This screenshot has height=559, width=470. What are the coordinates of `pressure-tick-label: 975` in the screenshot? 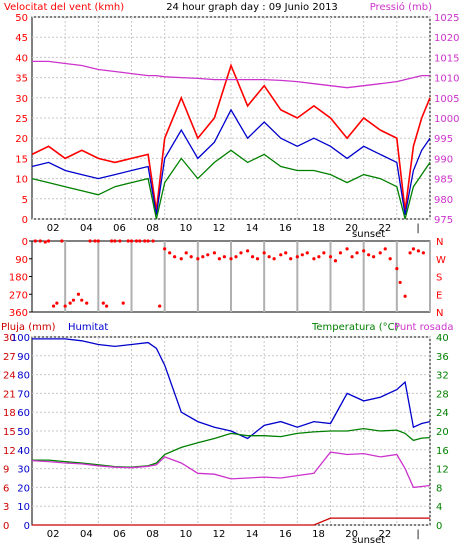 It's located at (443, 220).